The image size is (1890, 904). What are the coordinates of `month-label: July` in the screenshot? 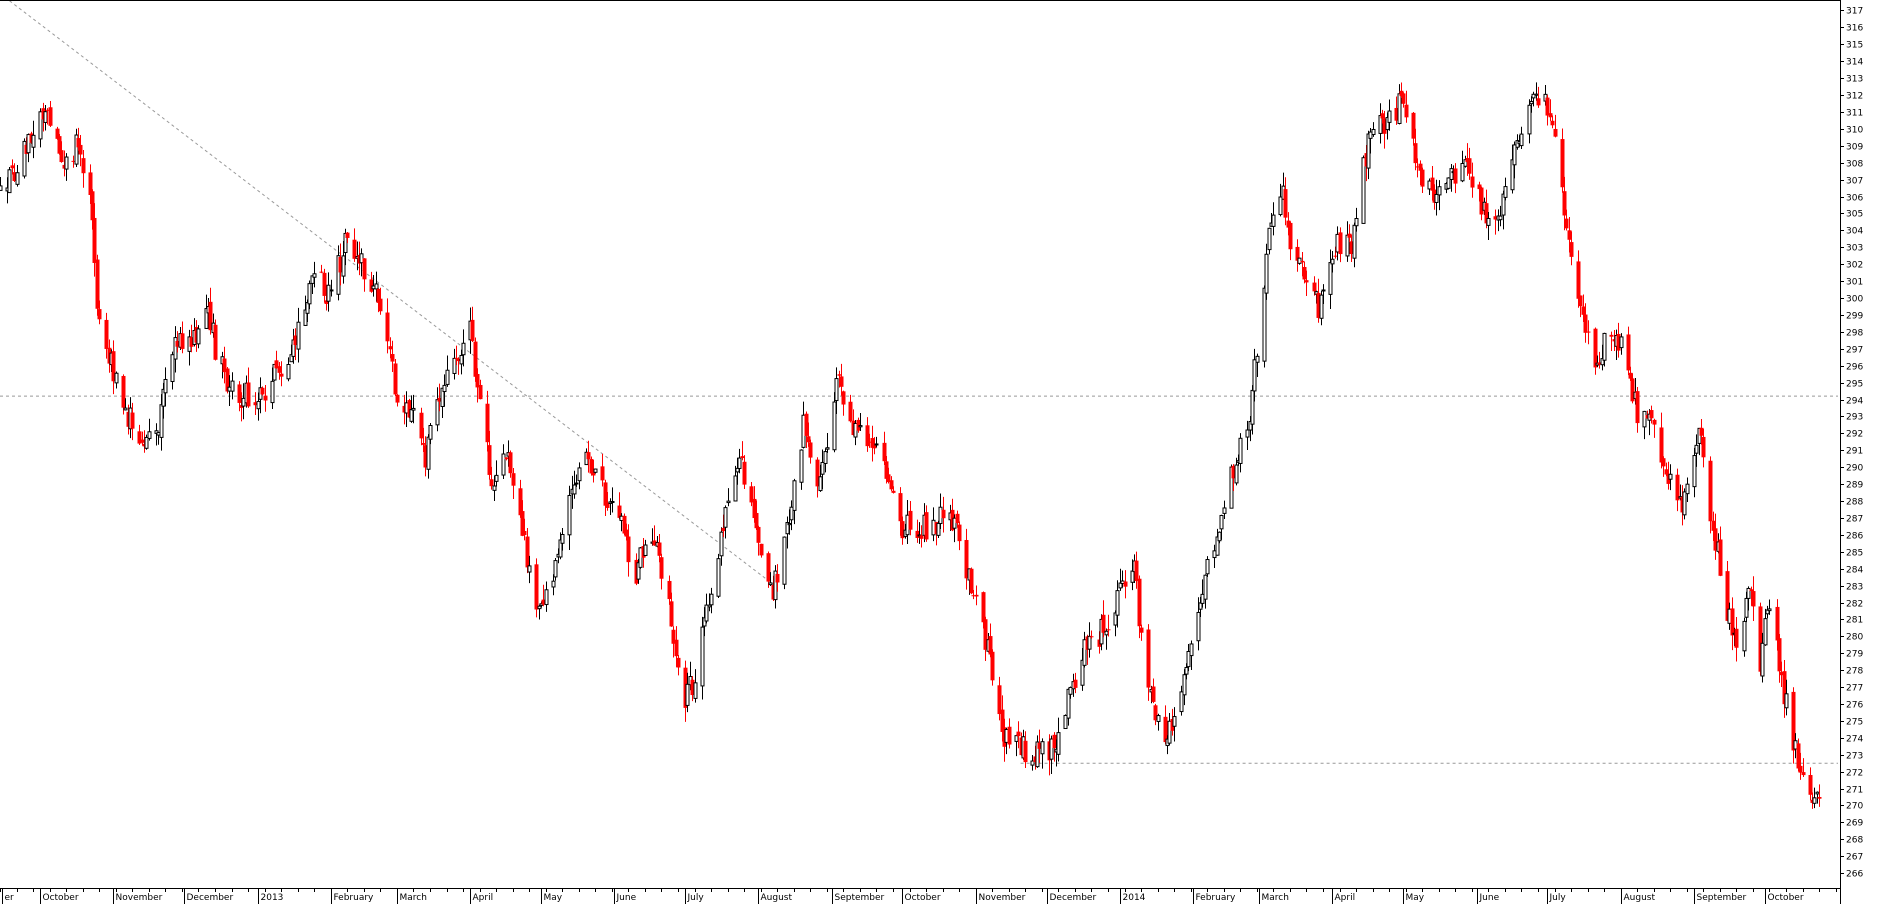 It's located at (696, 898).